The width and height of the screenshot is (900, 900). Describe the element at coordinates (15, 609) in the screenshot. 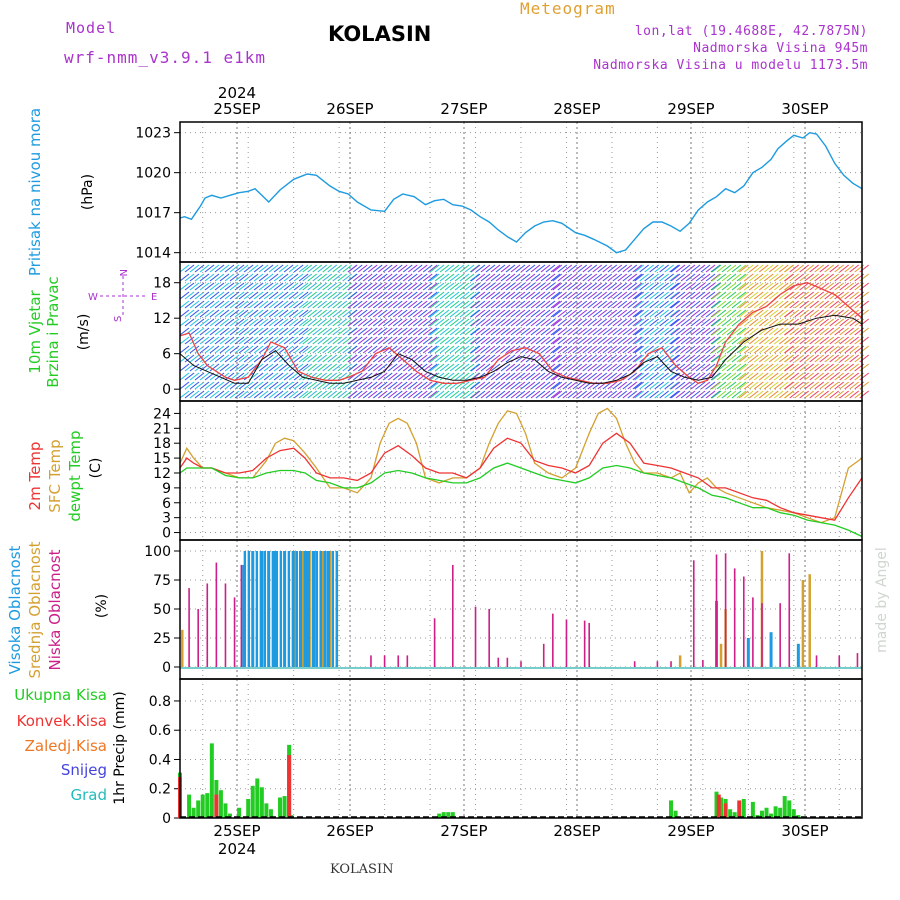

I see `cloud-high-axis-title: Visoka Oblacnost` at that location.